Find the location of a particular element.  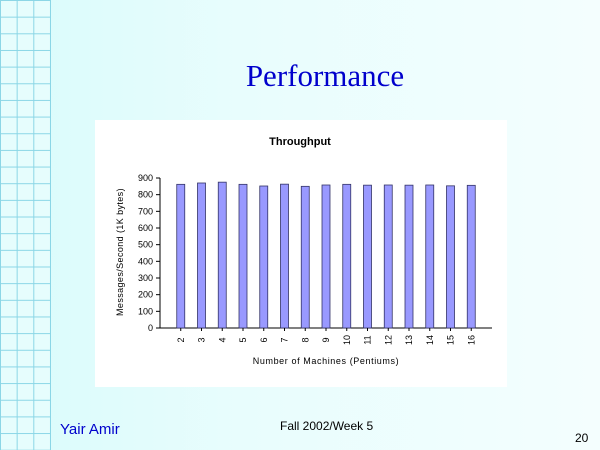

x-tick-label: 7 is located at coordinates (285, 339).